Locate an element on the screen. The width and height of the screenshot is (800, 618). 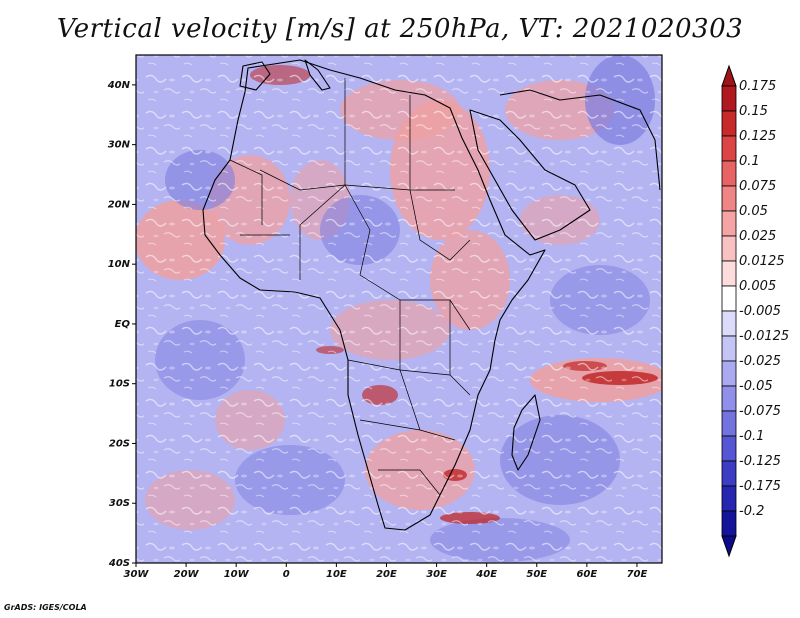
grads-credit: GrADS: IGES/COLA is located at coordinates (45, 607).